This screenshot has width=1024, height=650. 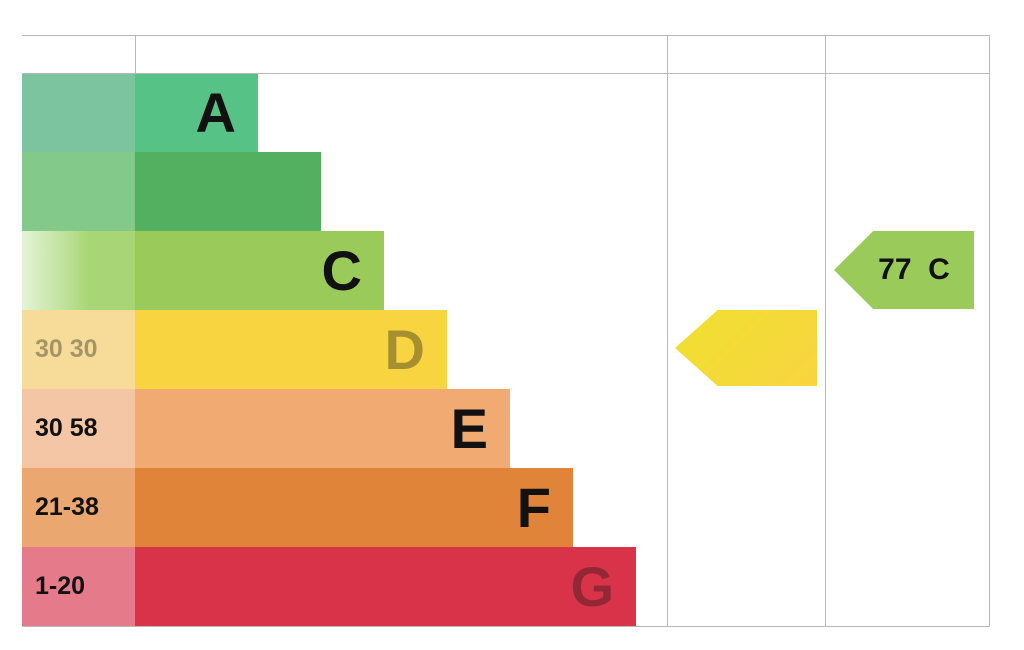 What do you see at coordinates (354, 507) in the screenshot?
I see `rating-bar-F: F` at bounding box center [354, 507].